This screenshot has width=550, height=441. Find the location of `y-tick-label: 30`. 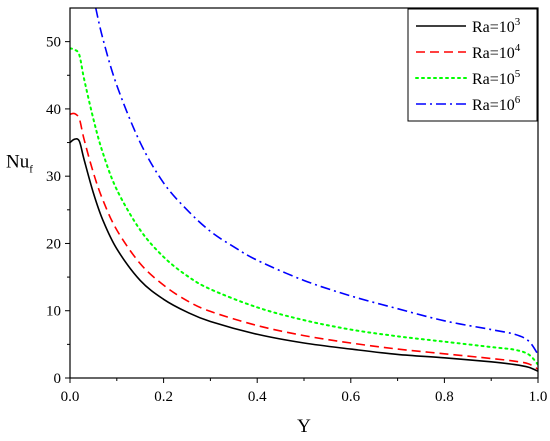

y-tick-label: 30 is located at coordinates (53, 177).